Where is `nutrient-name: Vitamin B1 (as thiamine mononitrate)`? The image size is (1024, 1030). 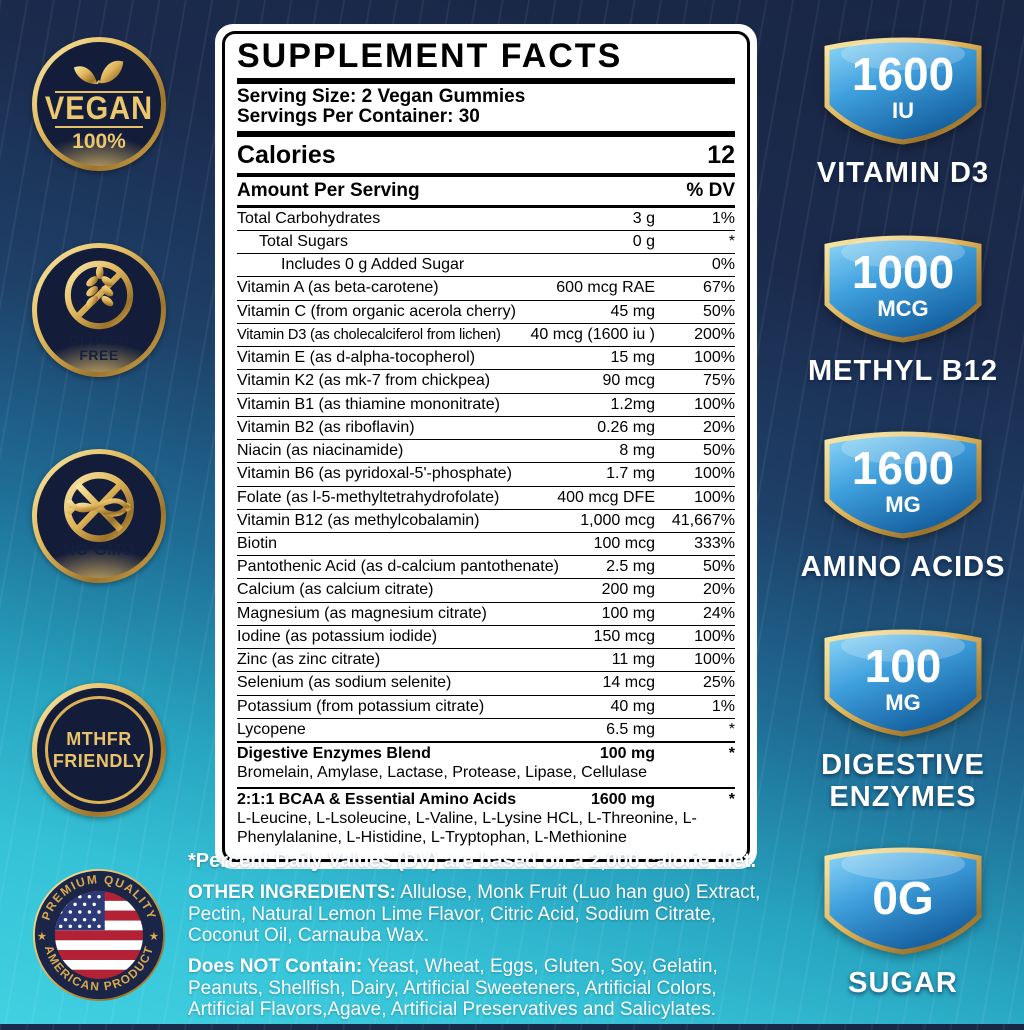 nutrient-name: Vitamin B1 (as thiamine mononitrate) is located at coordinates (368, 404).